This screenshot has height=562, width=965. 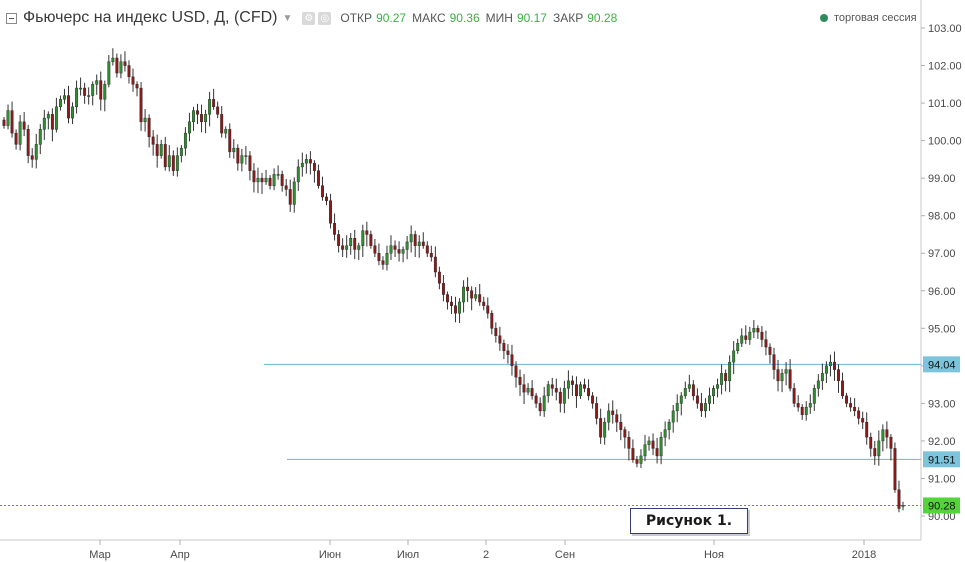 What do you see at coordinates (482, 550) in the screenshot?
I see `time-axis-ticks: Мар Апр Июн Июл 2 Сен Ноя 2018` at bounding box center [482, 550].